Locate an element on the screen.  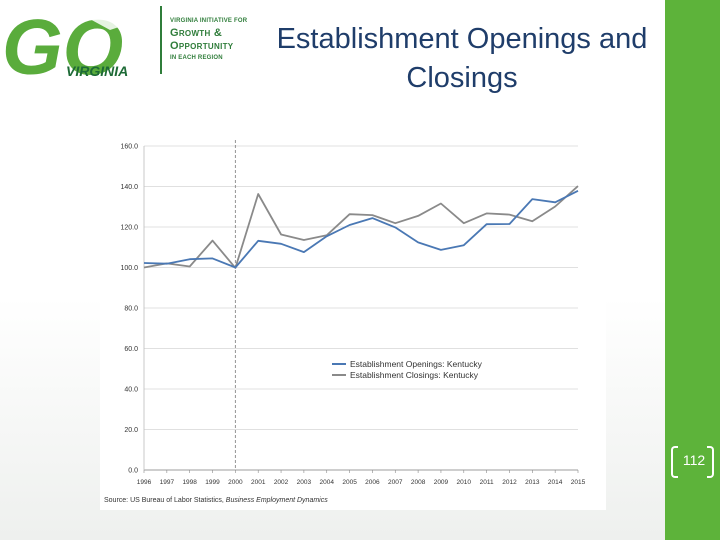
logo-divider is located at coordinates (161, 40).